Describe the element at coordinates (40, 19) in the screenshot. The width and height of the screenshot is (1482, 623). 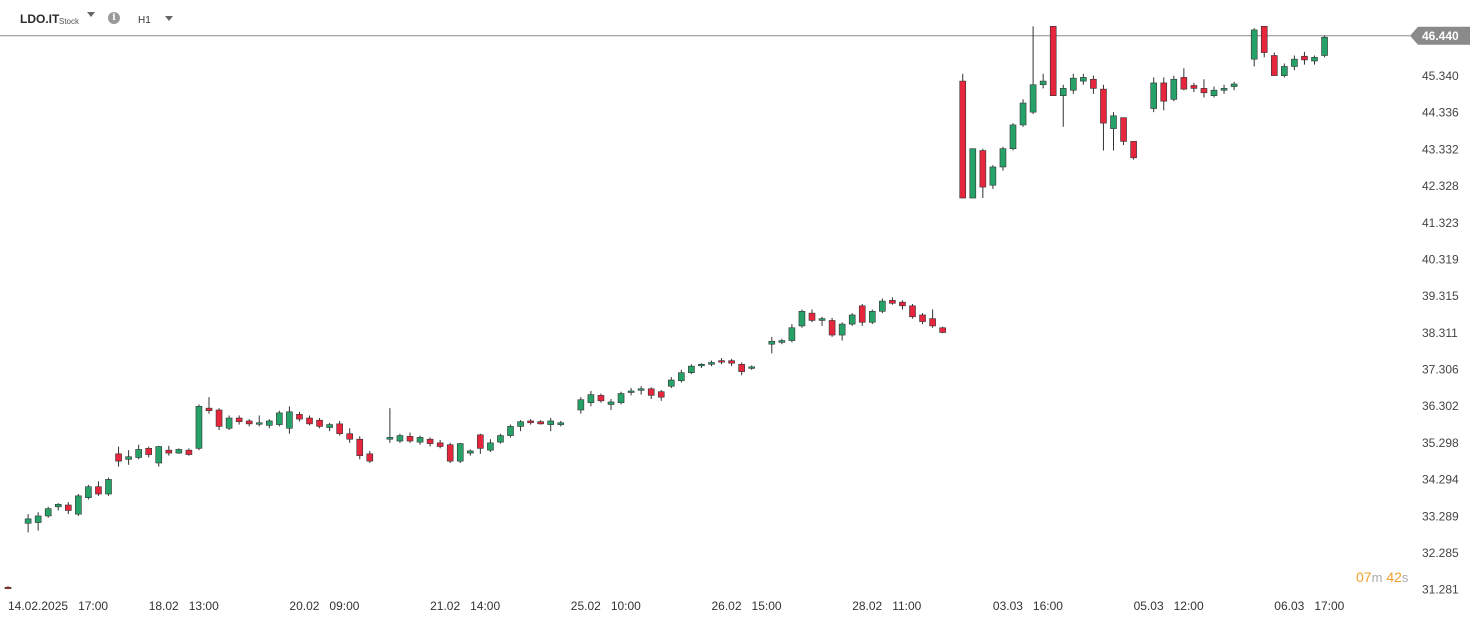
I see `symbol-name: LDO.IT` at that location.